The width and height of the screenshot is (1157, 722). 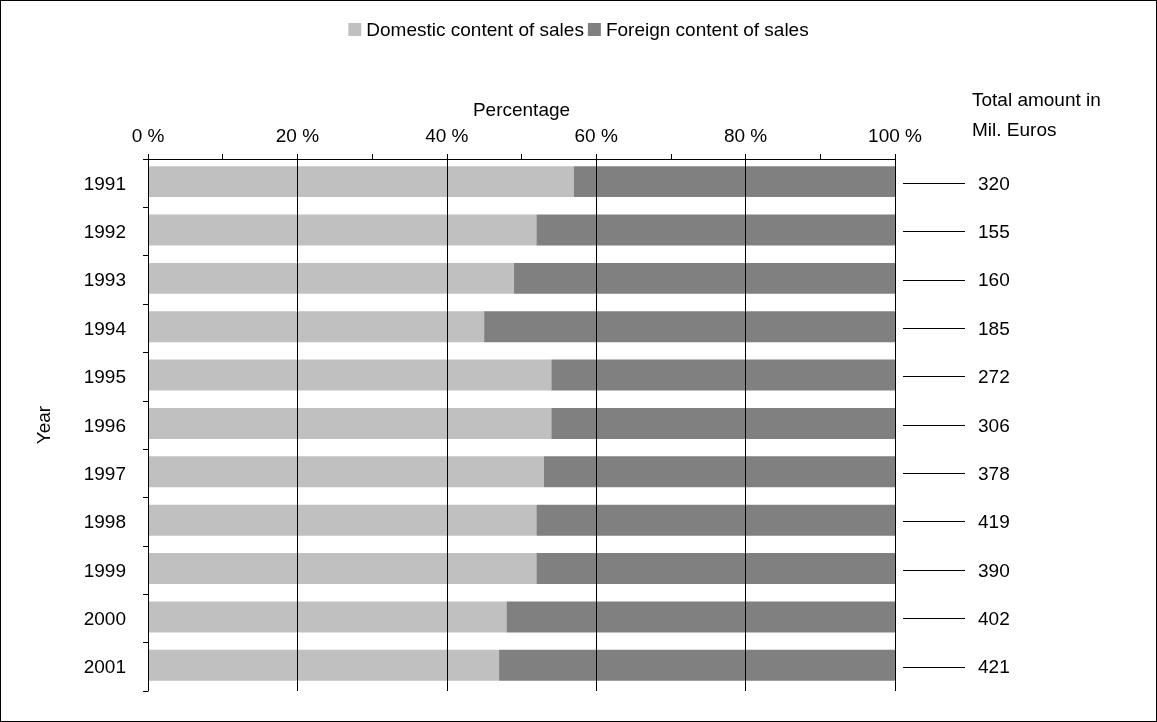 What do you see at coordinates (104, 667) in the screenshot?
I see `y-tick-label: 2001` at bounding box center [104, 667].